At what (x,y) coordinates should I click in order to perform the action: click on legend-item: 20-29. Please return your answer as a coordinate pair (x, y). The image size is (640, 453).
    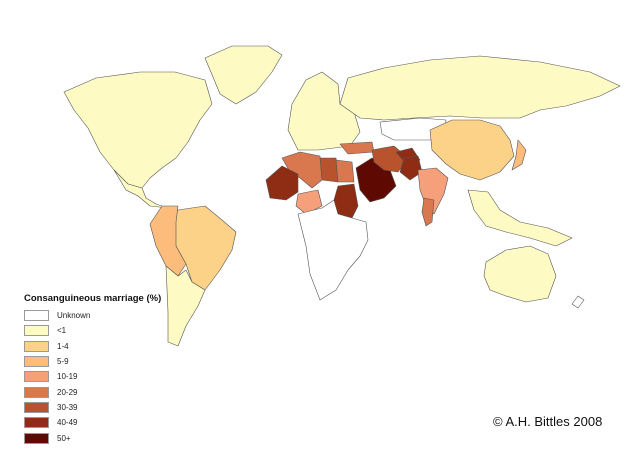
    Looking at the image, I should click on (124, 391).